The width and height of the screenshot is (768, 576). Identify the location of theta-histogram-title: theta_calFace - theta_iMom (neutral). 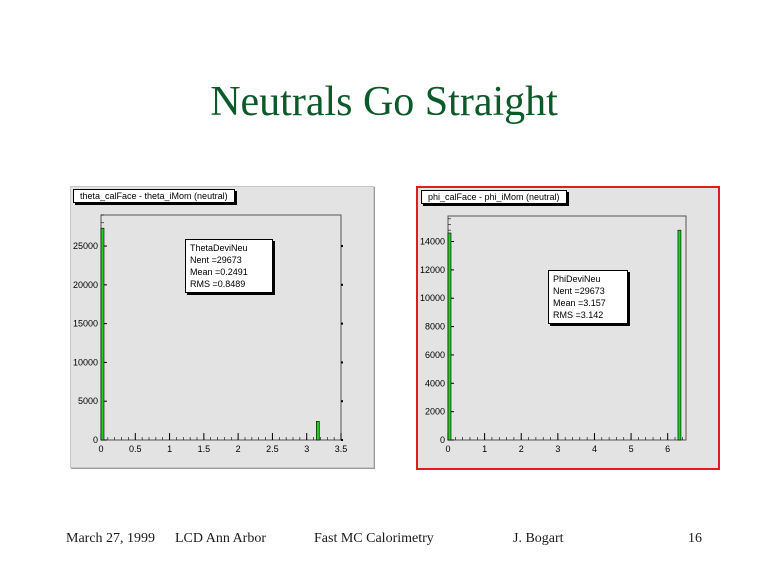
(154, 196).